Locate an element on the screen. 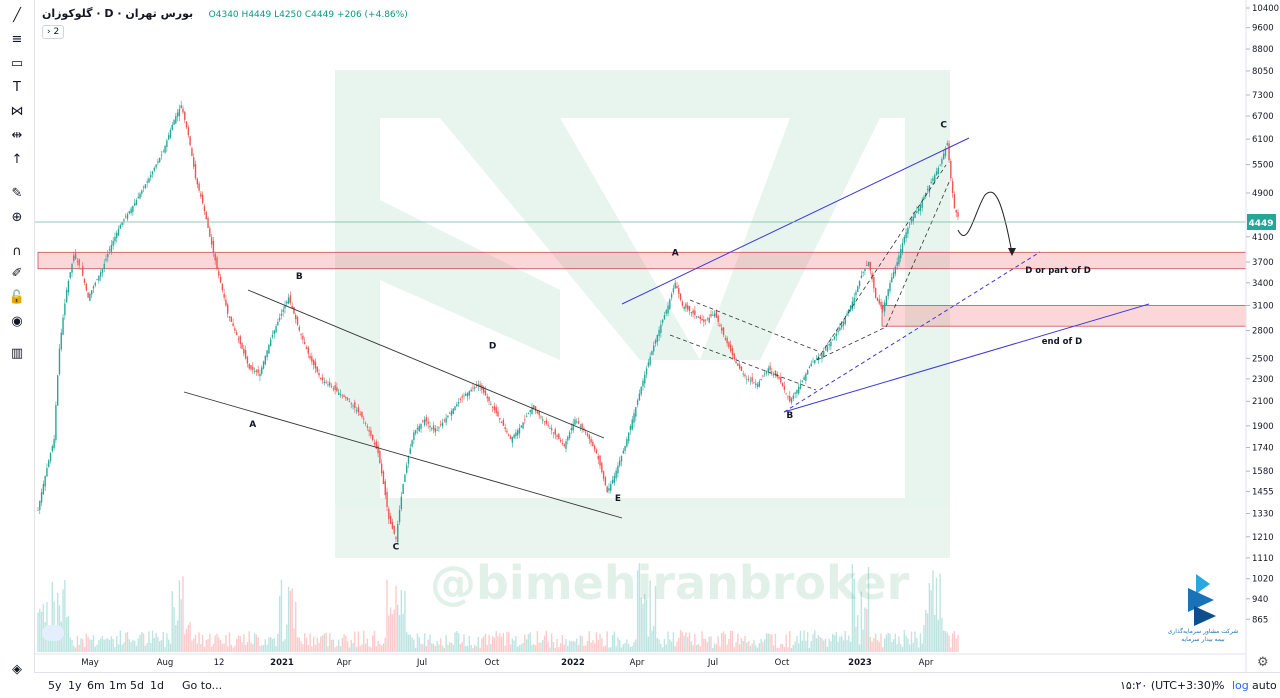  percent-toggle: % is located at coordinates (1219, 685).